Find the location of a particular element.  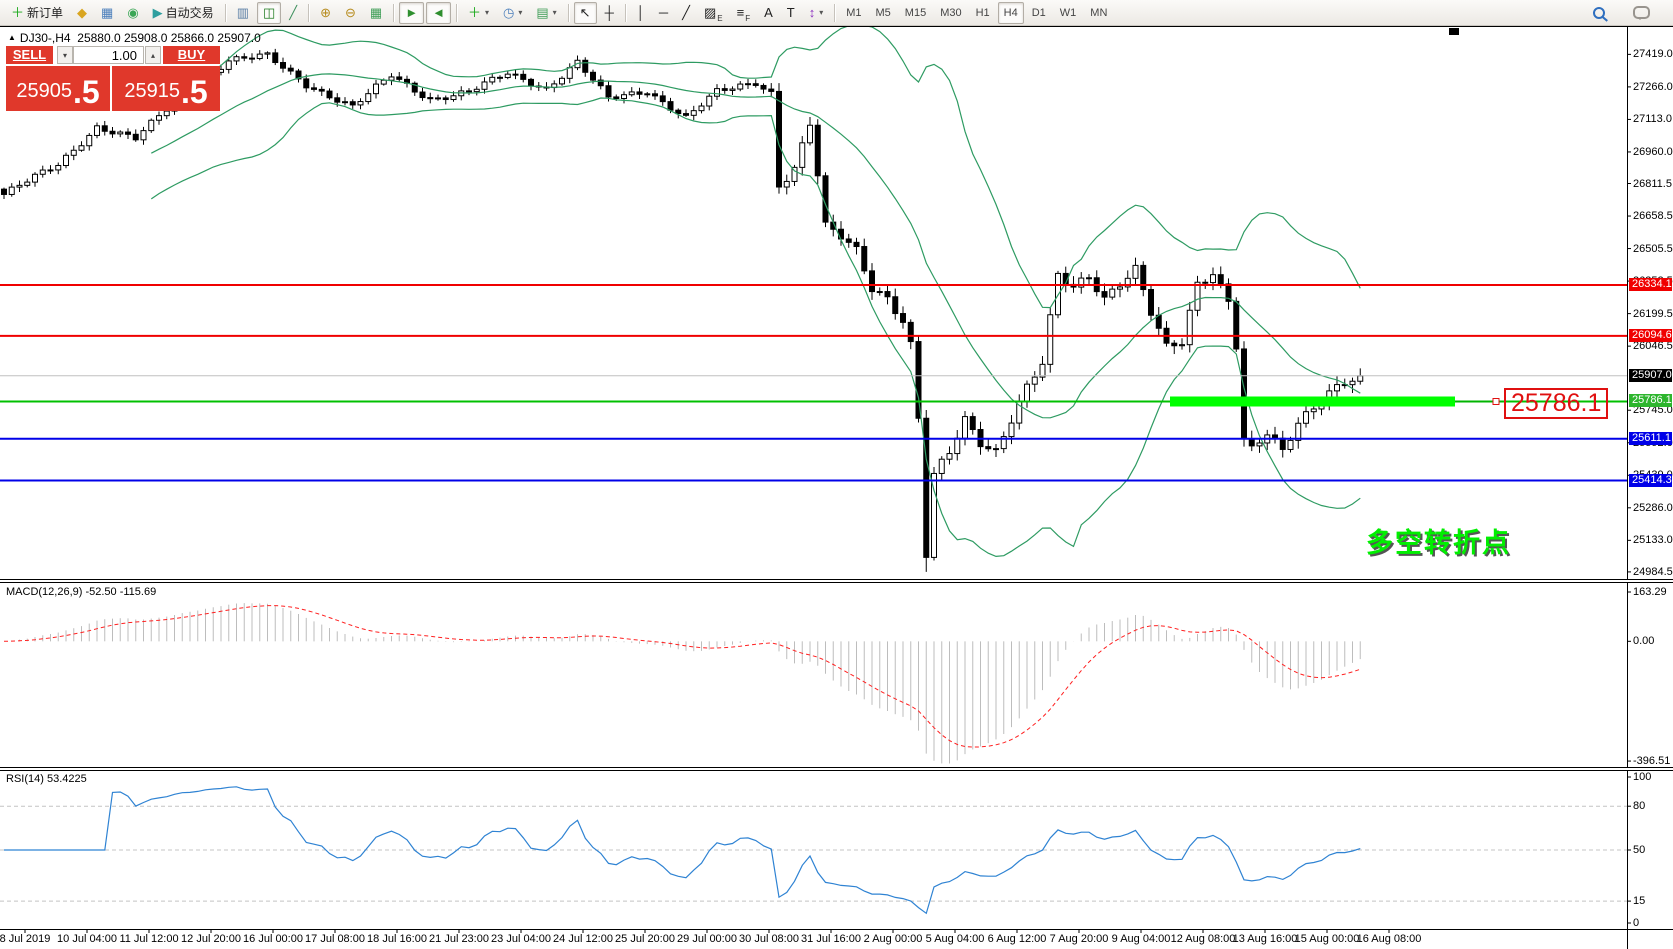

macd-label: MACD(12,26,9) -52.50 -115.69 is located at coordinates (81, 592).